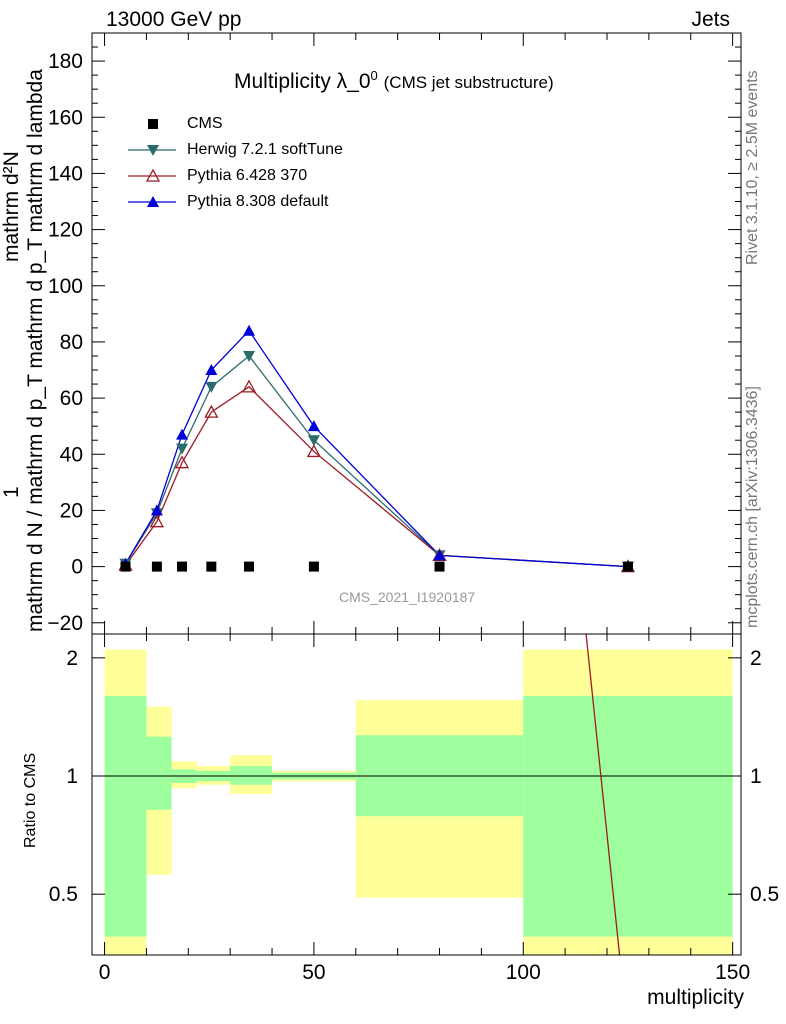  I want to click on series-line-pythia8, so click(376, 448).